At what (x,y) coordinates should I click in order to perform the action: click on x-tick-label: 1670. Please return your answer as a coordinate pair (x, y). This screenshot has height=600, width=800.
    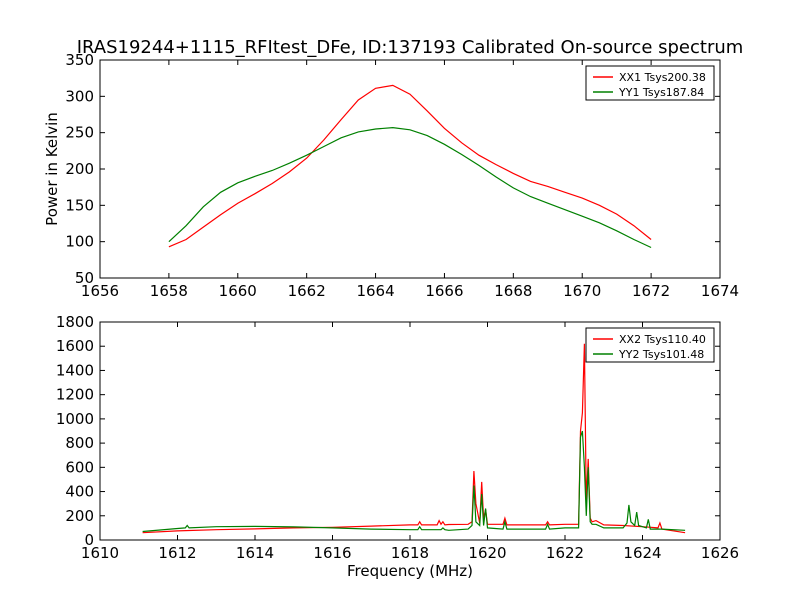
    Looking at the image, I should click on (582, 291).